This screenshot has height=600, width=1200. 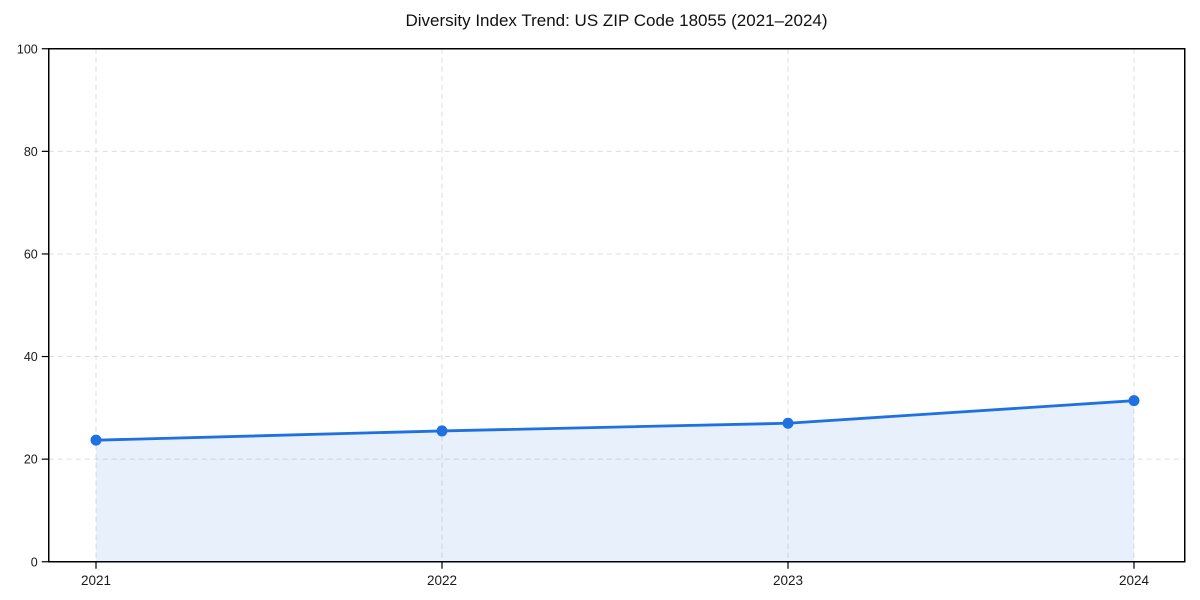 What do you see at coordinates (34, 562) in the screenshot?
I see `y-axis-tick-label: 0` at bounding box center [34, 562].